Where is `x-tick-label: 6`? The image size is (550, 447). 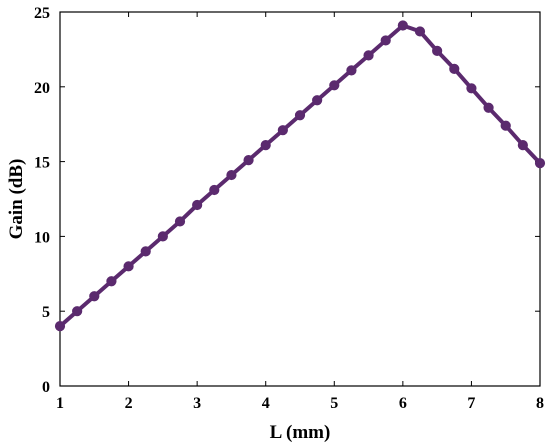
x-tick-label: 6 is located at coordinates (403, 403).